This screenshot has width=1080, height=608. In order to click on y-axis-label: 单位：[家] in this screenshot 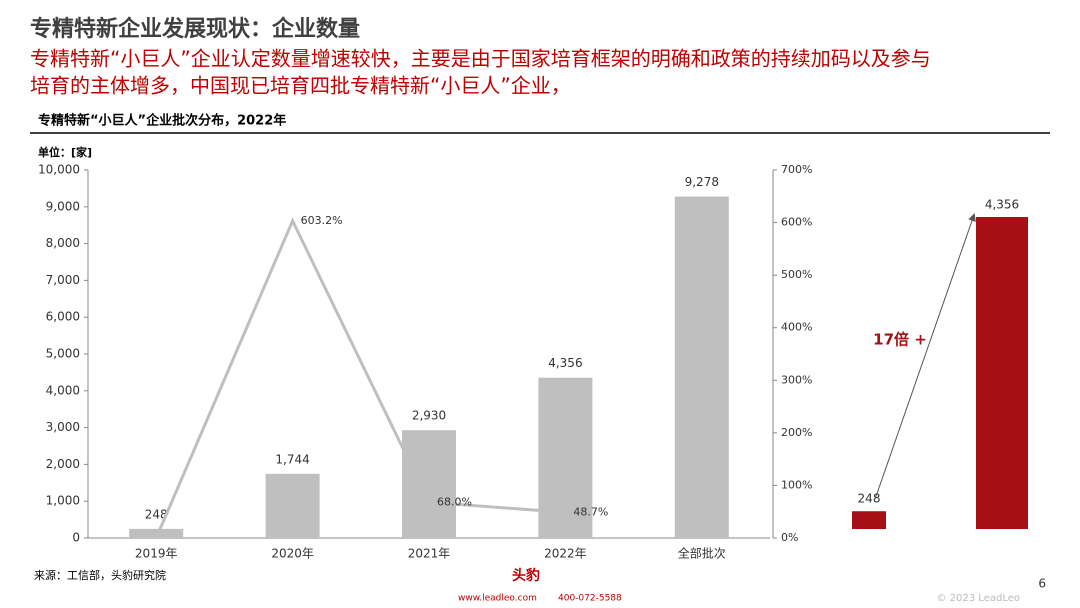, I will do `click(65, 152)`.